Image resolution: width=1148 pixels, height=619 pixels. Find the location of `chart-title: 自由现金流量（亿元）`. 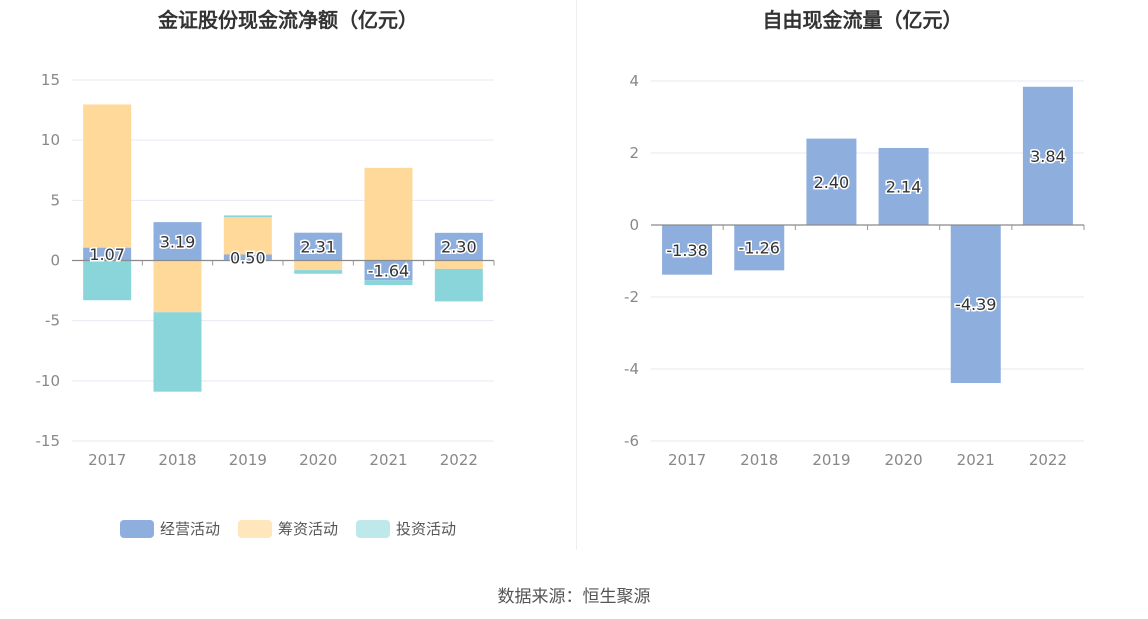

chart-title: 自由现金流量（亿元） is located at coordinates (862, 20).